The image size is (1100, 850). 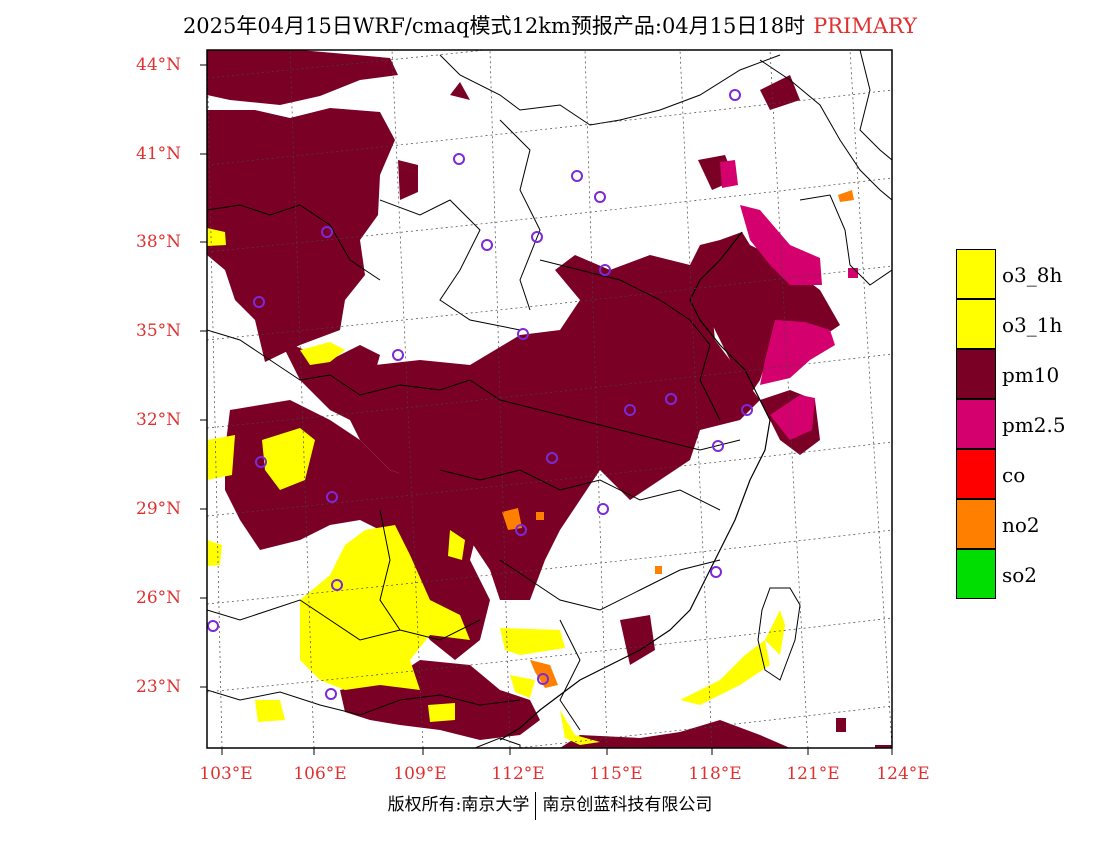 What do you see at coordinates (420, 774) in the screenshot?
I see `lon-label: 109°E` at bounding box center [420, 774].